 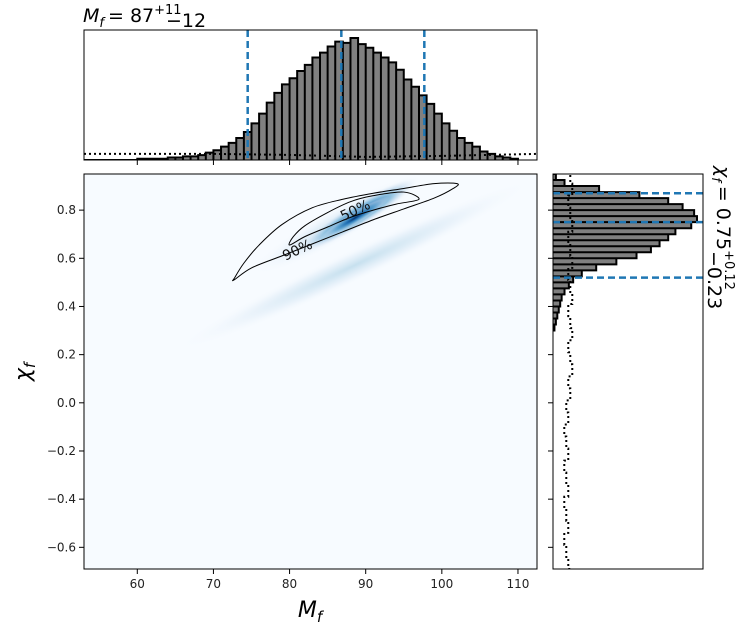 I want to click on mf-upper-error: +11, so click(x=167, y=10).